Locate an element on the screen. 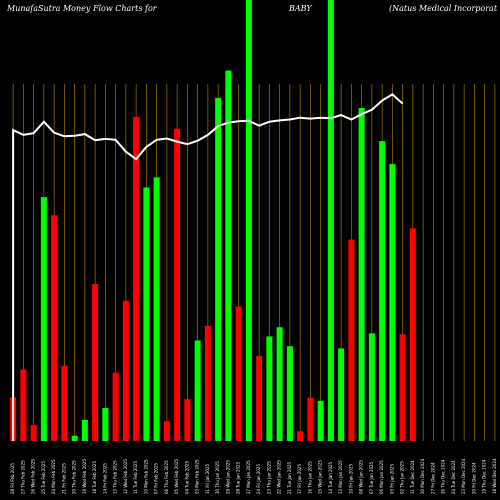  x-tick-label: 13 Mon Jan 2025 is located at coordinates (340, 477).